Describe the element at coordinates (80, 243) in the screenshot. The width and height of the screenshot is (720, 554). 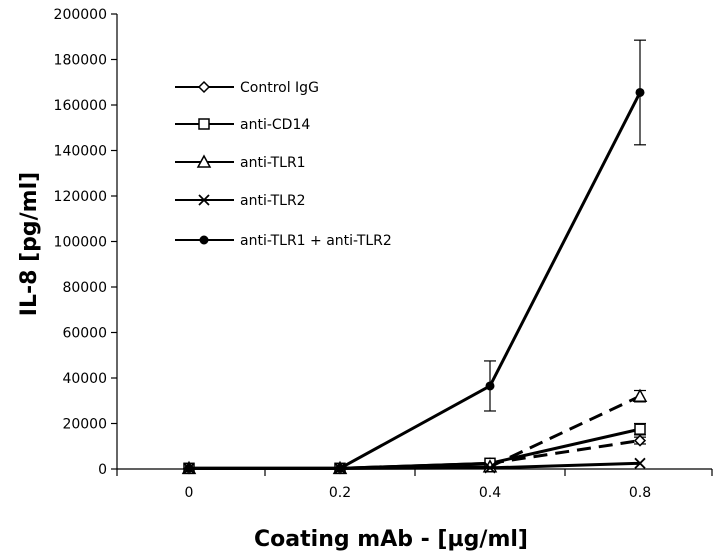
I see `y-tick-label: 100000` at that location.